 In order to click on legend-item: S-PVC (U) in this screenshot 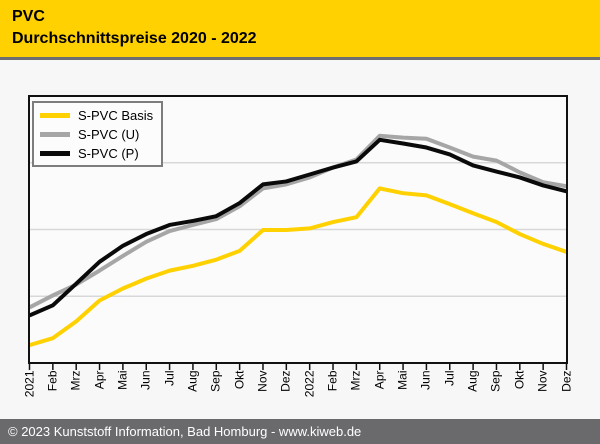, I will do `click(96, 134)`.